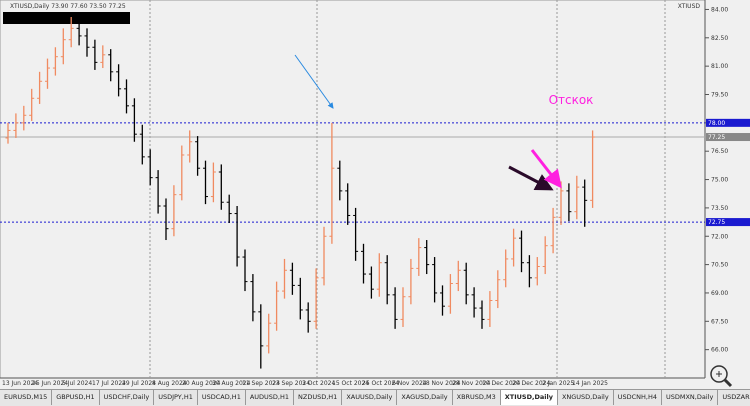 The height and width of the screenshot is (406, 750). Describe the element at coordinates (719, 38) in the screenshot. I see `y-tick-label: 82.50` at that location.